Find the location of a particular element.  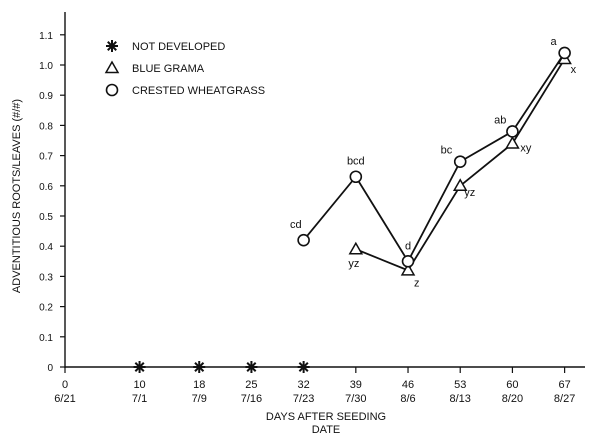

legend-item-crested-wheatgrass: CRESTED WHEATGRASS is located at coordinates (185, 90).